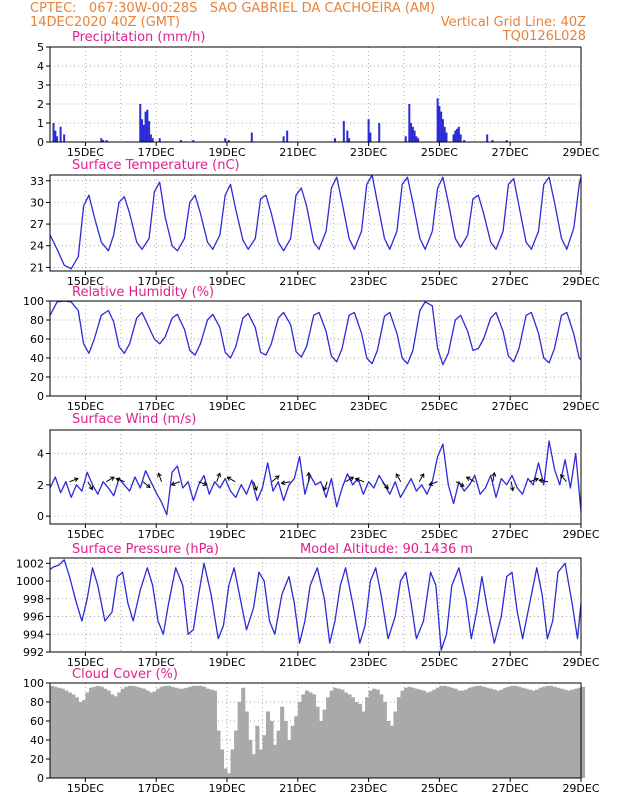  Describe the element at coordinates (156, 165) in the screenshot. I see `panel-title: Surface Temperature (nC)` at that location.